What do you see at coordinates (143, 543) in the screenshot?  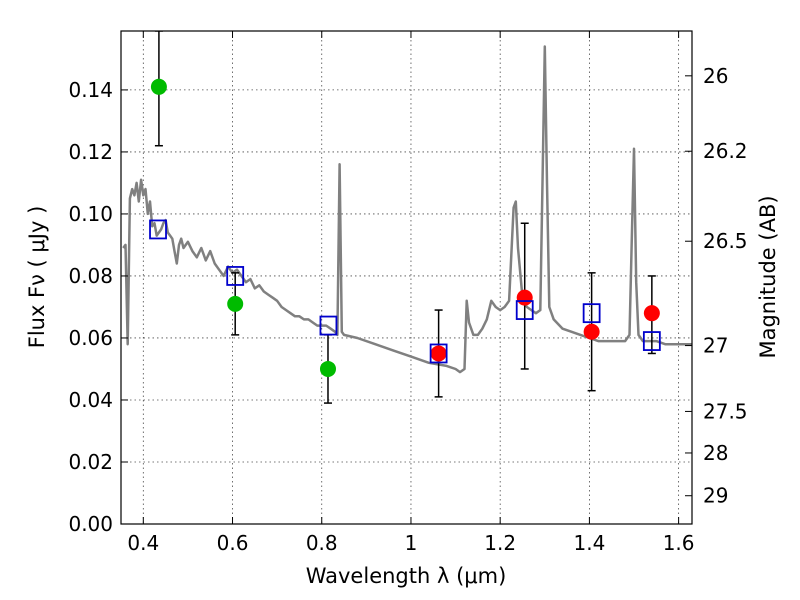 I see `x-tick-label: 0.4` at bounding box center [143, 543].